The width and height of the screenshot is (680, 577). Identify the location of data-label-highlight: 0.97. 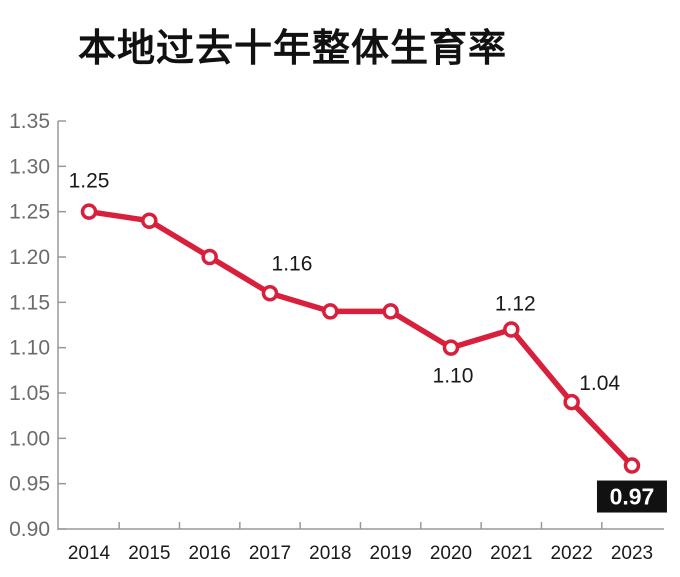
(632, 497).